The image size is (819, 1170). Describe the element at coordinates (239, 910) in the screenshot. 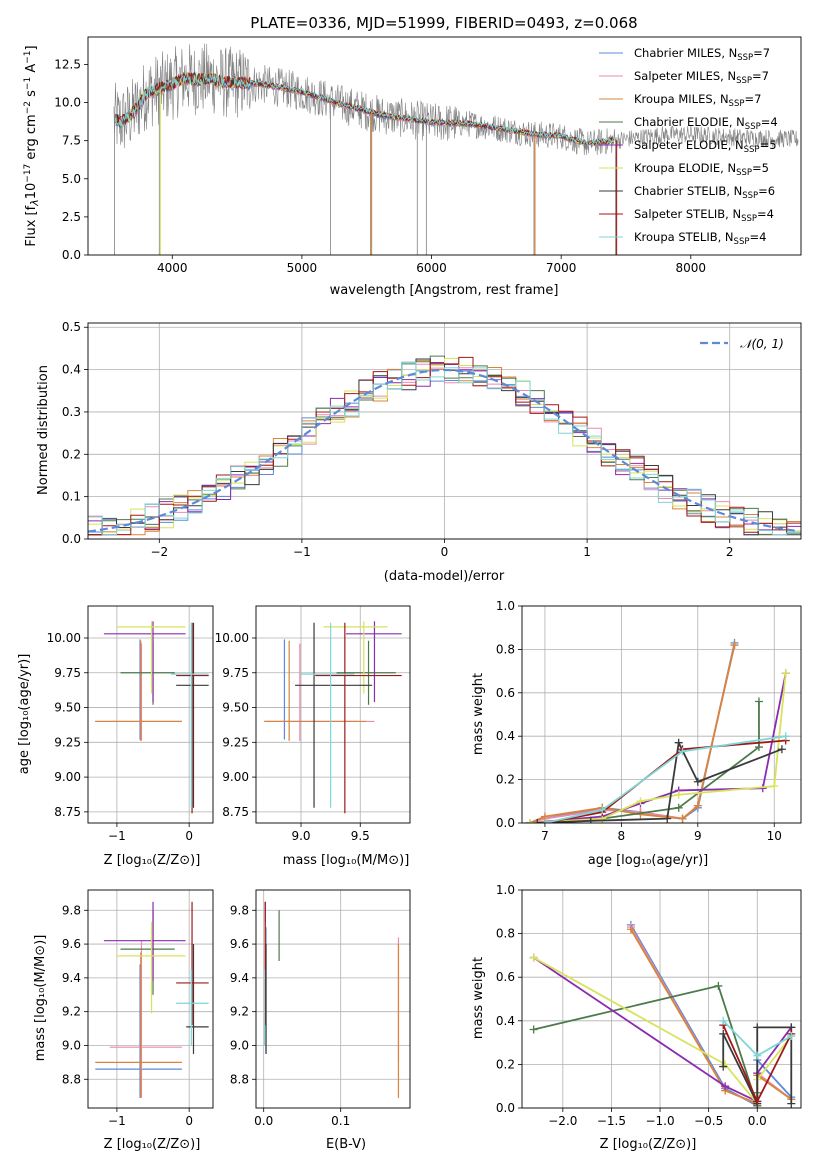

I see `y-tick-label: 9.8` at that location.